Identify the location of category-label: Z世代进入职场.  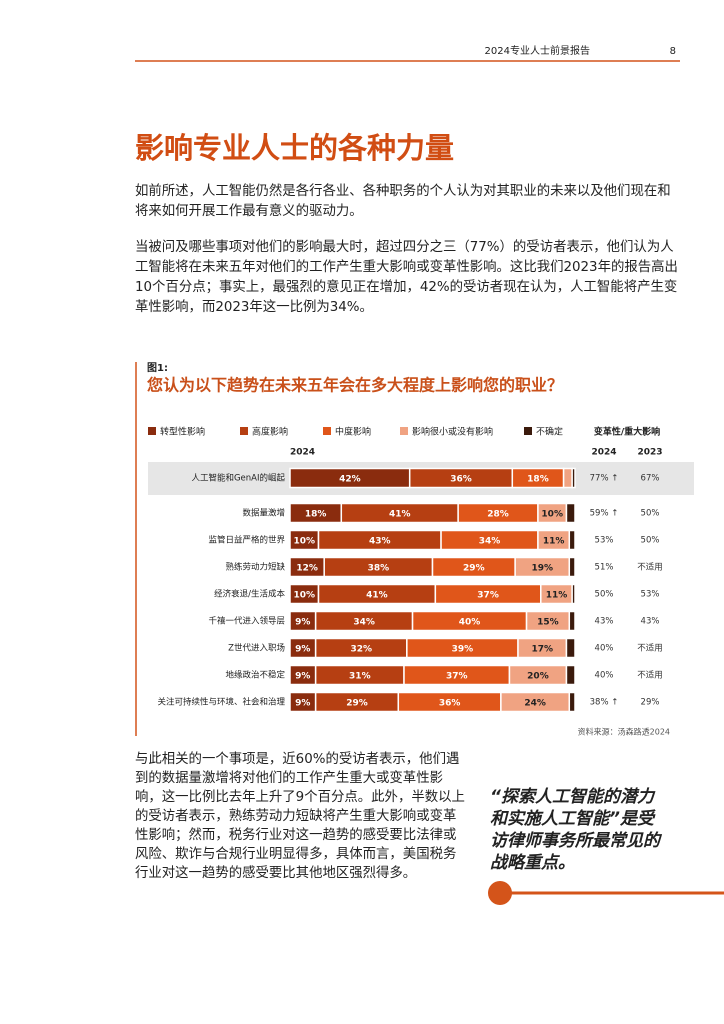
(256, 648).